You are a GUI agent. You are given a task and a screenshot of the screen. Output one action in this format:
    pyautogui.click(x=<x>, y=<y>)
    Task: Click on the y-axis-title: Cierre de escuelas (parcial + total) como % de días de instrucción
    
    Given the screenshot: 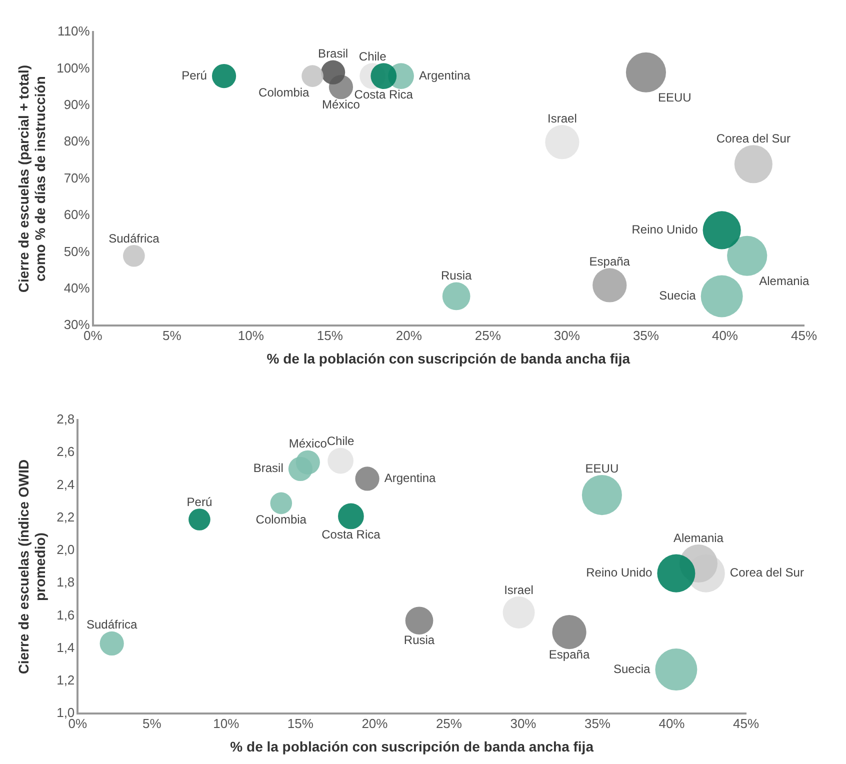 What is the action you would take?
    pyautogui.click(x=31, y=178)
    